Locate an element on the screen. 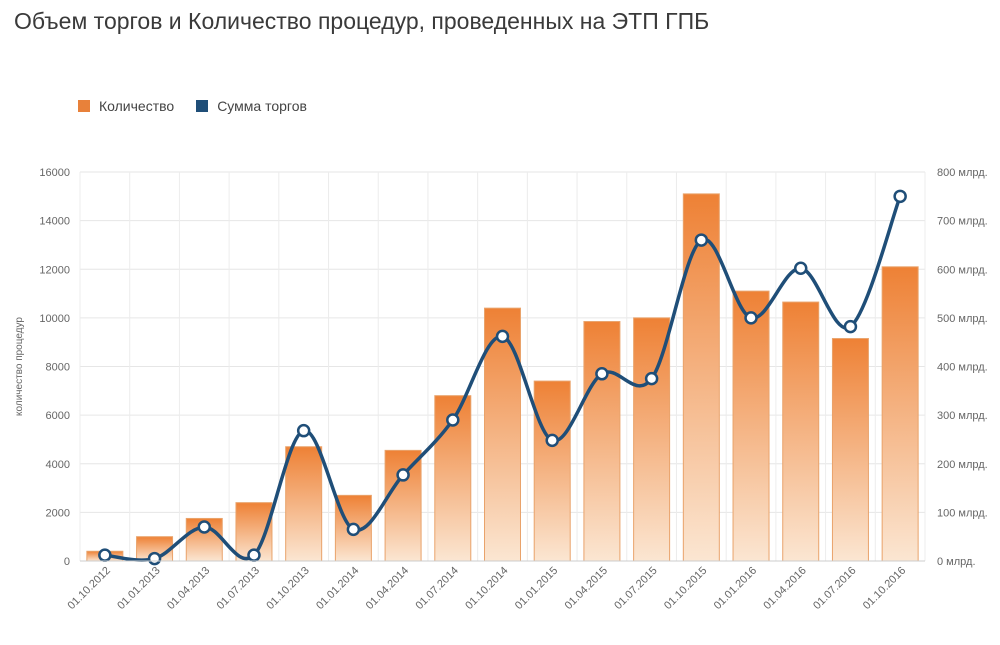 This screenshot has height=645, width=1000. x-tick-label: 01.10.2016 is located at coordinates (884, 588).